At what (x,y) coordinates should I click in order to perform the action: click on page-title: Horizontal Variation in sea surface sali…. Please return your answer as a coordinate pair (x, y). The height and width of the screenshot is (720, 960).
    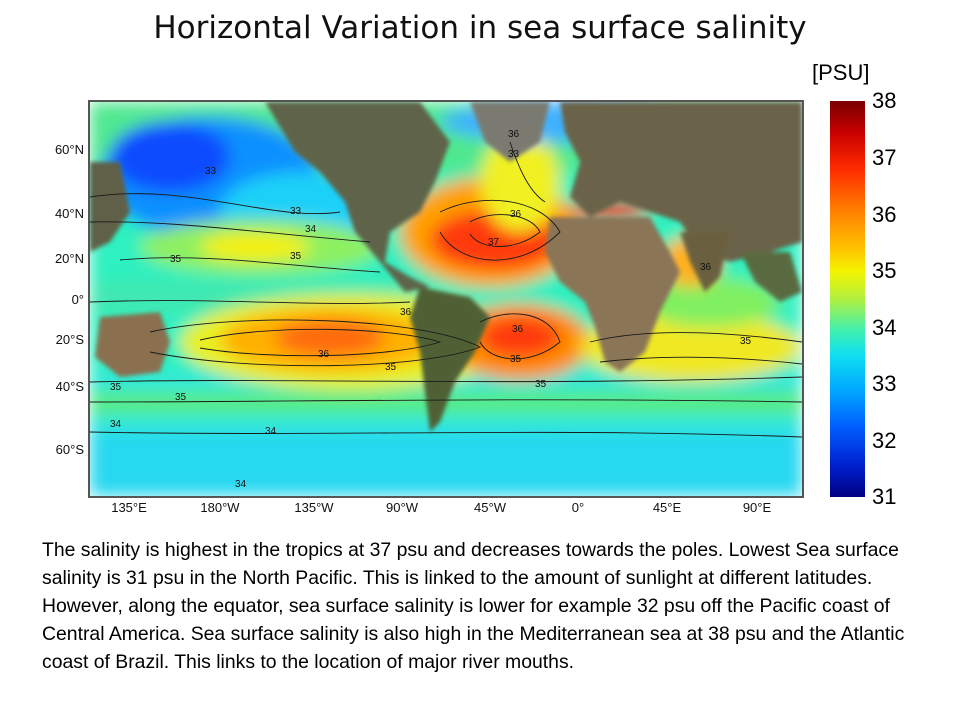
    Looking at the image, I should click on (480, 28).